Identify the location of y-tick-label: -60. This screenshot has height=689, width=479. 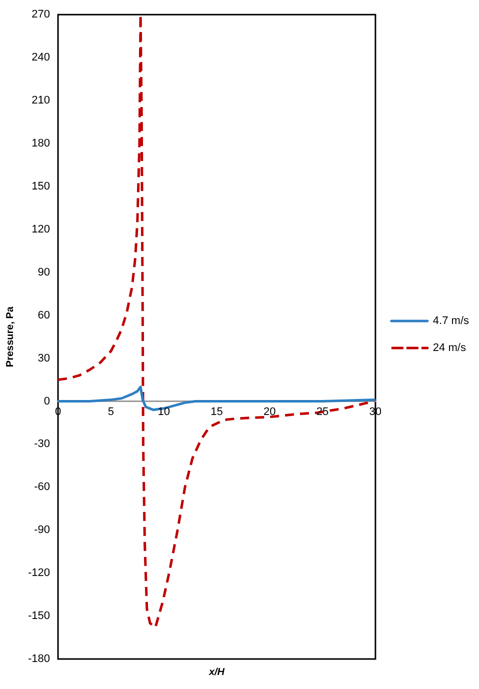
(42, 487).